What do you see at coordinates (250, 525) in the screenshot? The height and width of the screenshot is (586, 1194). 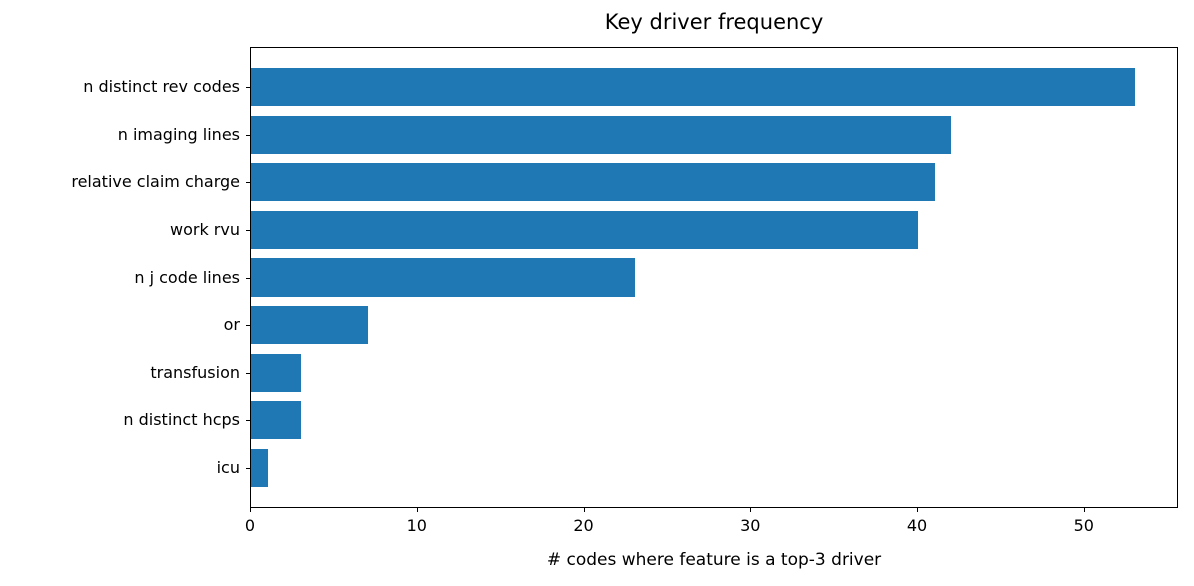 I see `x-tick-label: 0` at bounding box center [250, 525].